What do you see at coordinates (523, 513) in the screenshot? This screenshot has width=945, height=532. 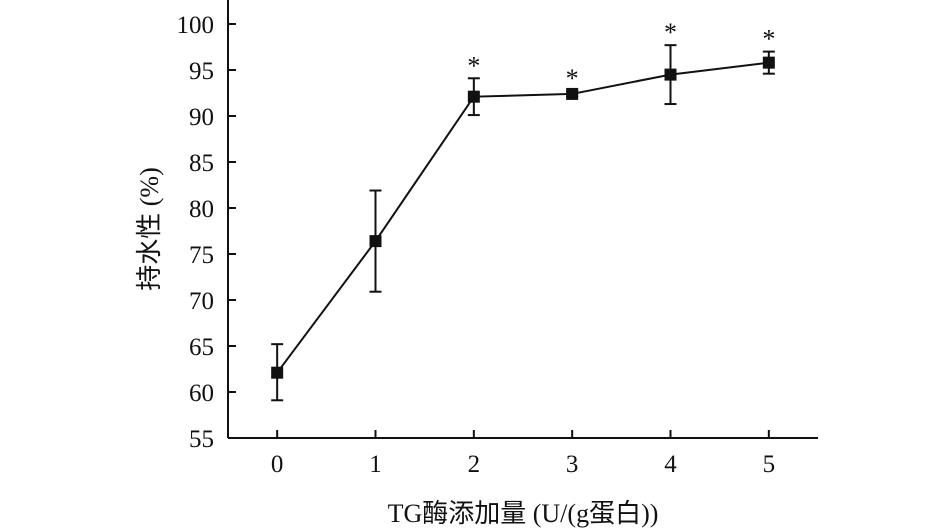 I see `x-axis-label: TG酶添加量 (U/(g蛋白))` at bounding box center [523, 513].